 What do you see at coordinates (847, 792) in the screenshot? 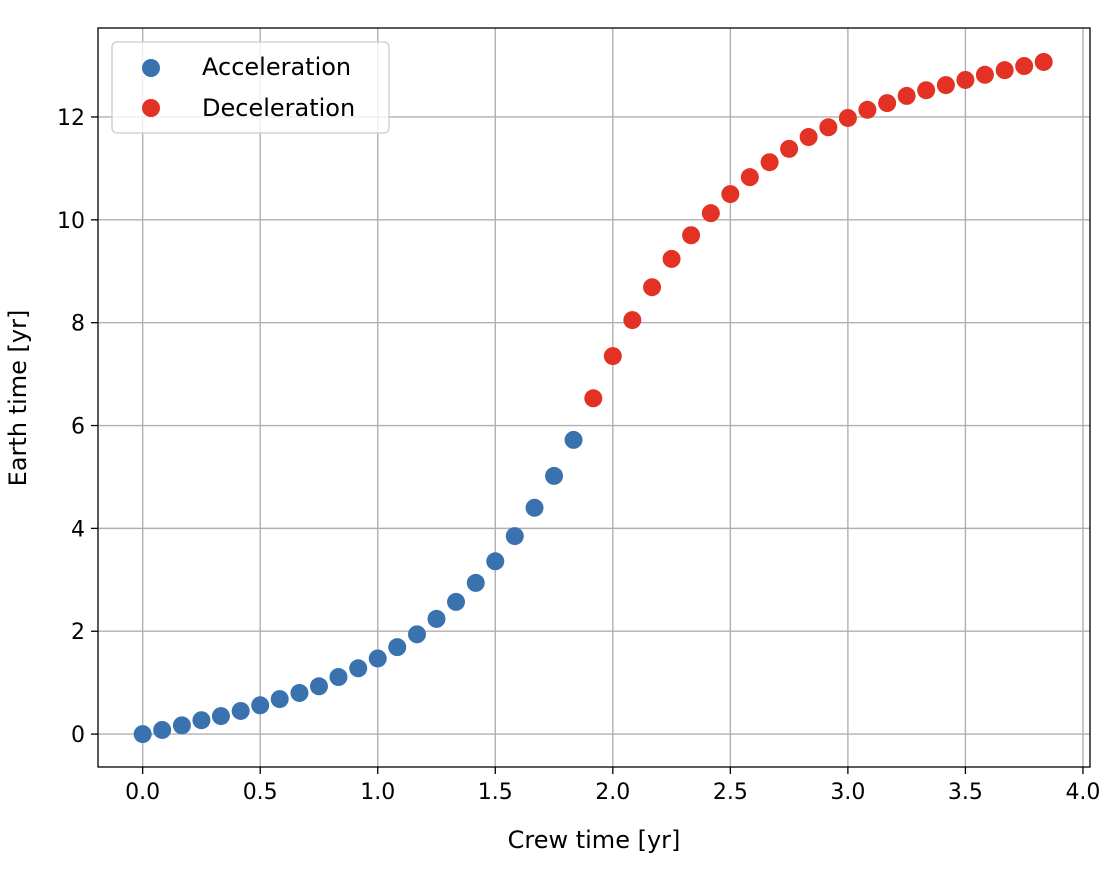
I see `x-tick-label: 3.0` at bounding box center [847, 792].